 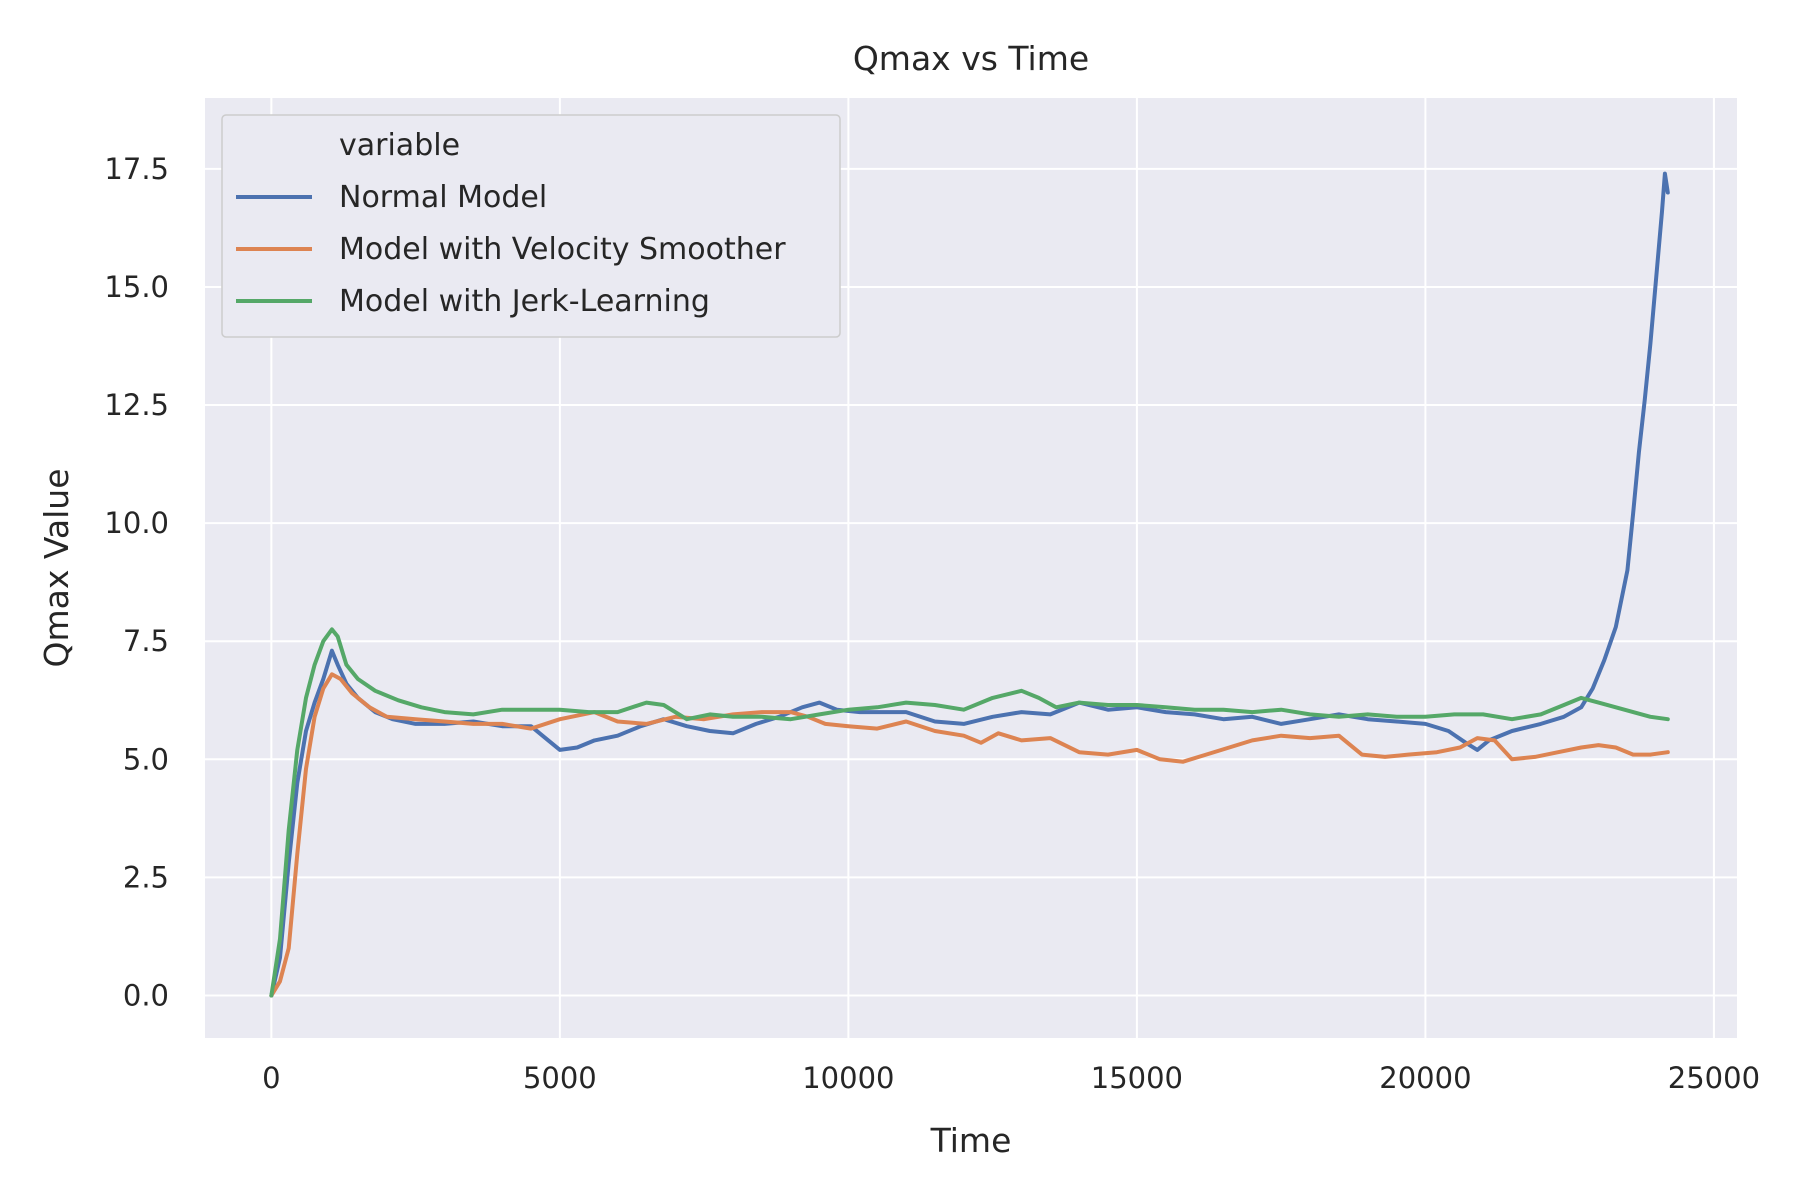 I want to click on x-tick-label: 5000, so click(x=560, y=1078).